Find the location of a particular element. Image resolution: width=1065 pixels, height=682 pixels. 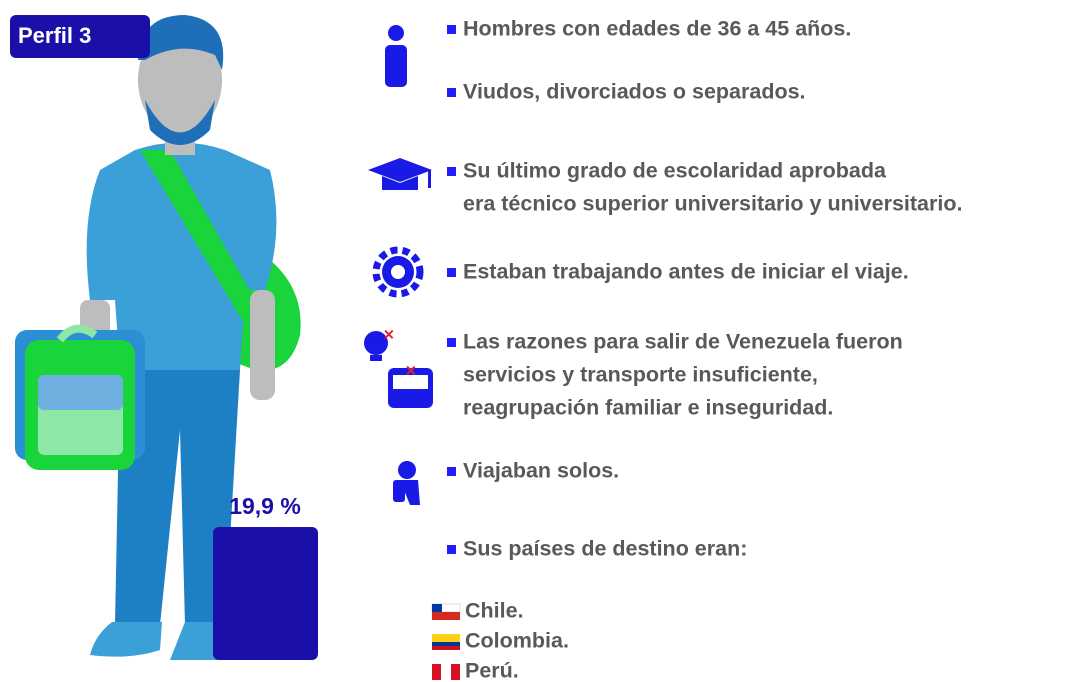

profile-tab is located at coordinates (80, 36).